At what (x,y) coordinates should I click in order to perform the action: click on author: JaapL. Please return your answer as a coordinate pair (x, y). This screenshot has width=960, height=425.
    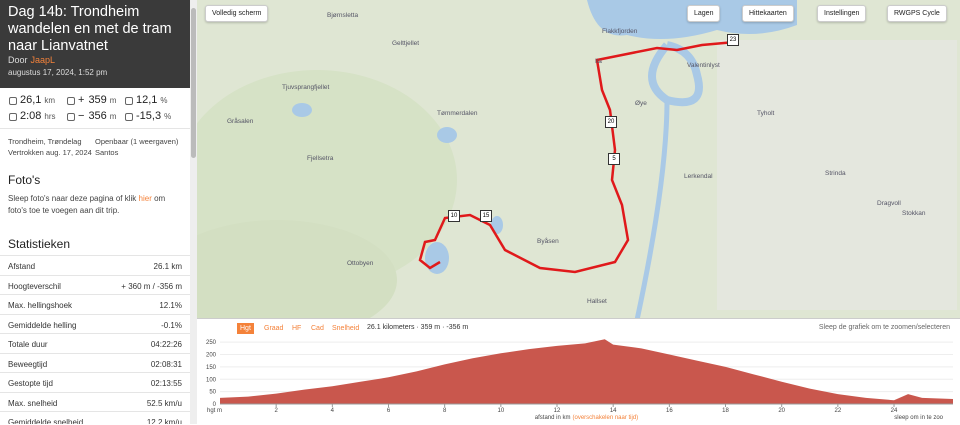
    Looking at the image, I should click on (43, 60).